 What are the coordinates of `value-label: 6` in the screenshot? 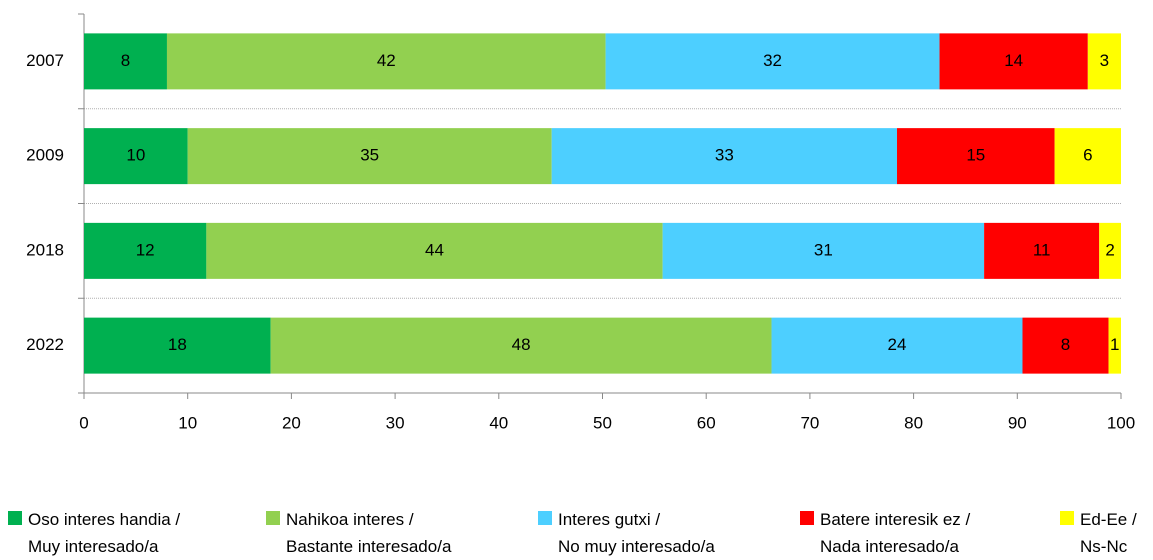 It's located at (1087, 155).